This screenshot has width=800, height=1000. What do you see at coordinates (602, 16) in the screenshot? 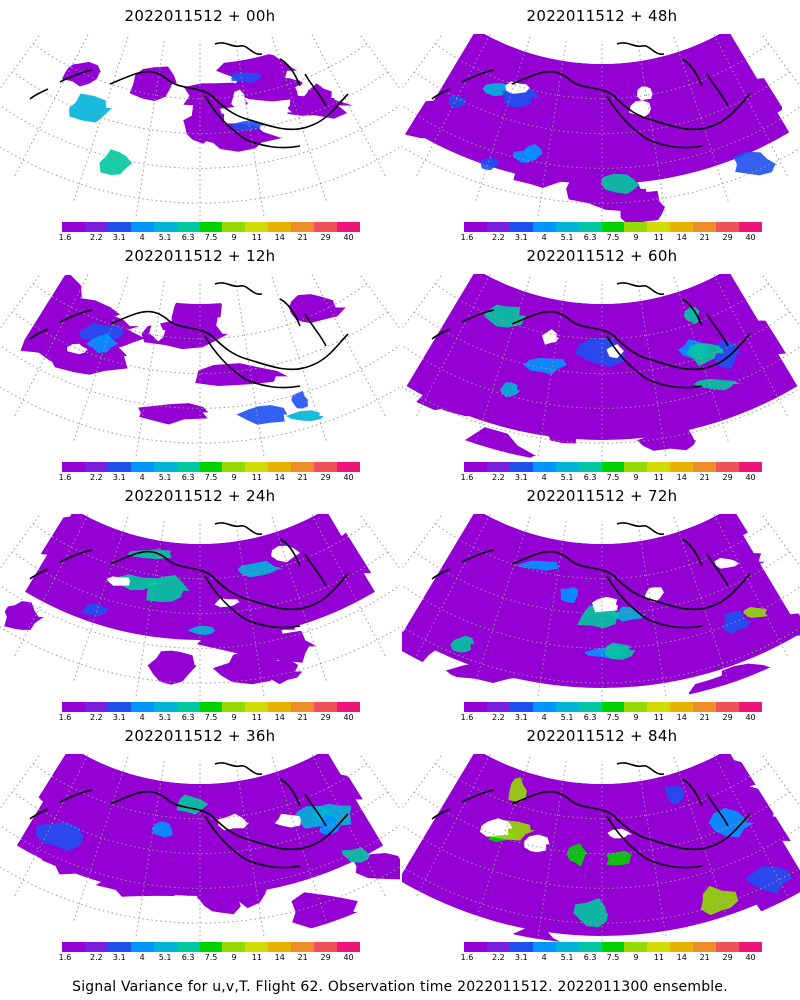
I see `panel-title: 2022011512 + 48h` at bounding box center [602, 16].